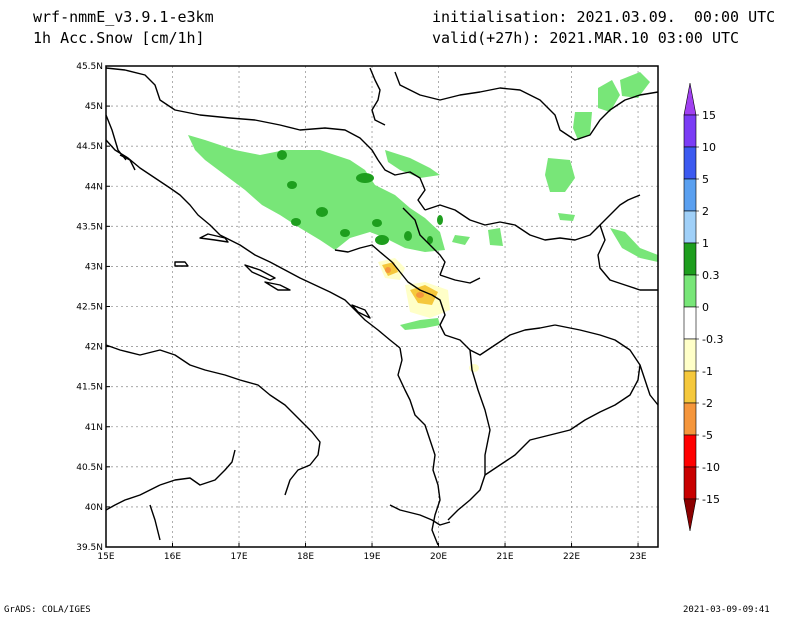 This screenshot has height=618, width=800. What do you see at coordinates (172, 557) in the screenshot?
I see `lon-tick-label: 16E` at bounding box center [172, 557].